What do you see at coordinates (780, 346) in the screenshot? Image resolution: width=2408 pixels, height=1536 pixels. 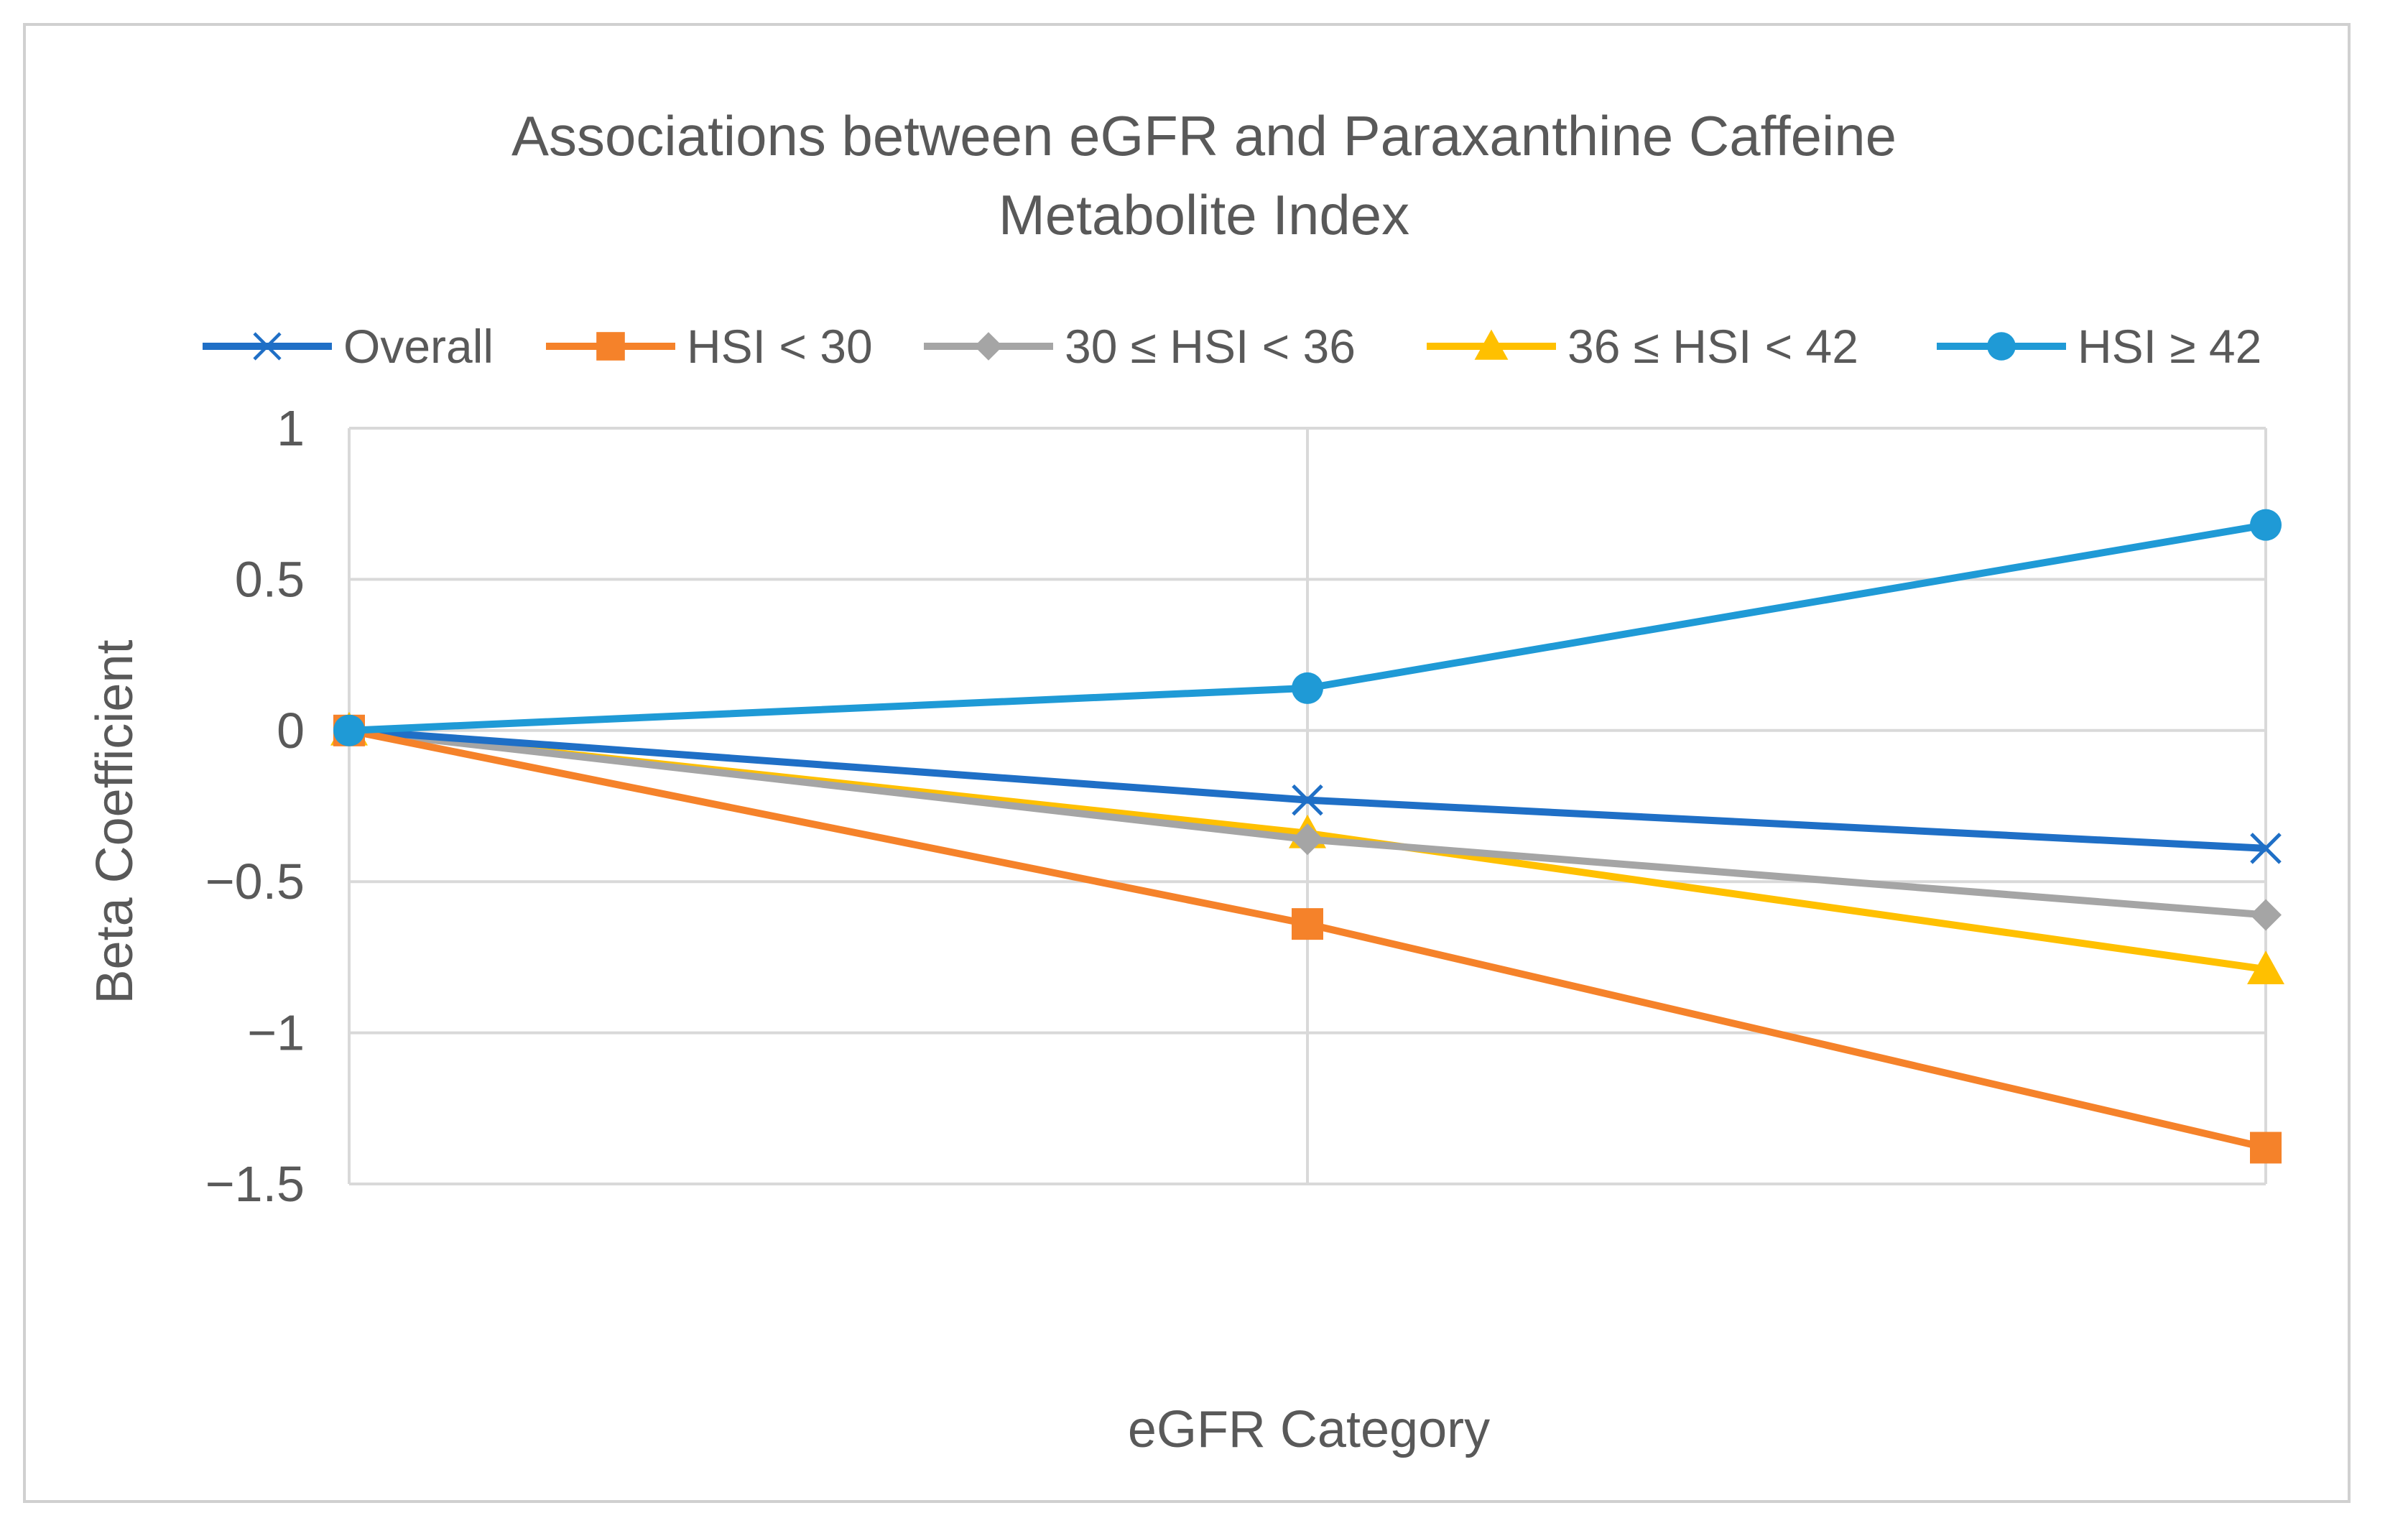 I see `legend-label: HSI < 30` at bounding box center [780, 346].